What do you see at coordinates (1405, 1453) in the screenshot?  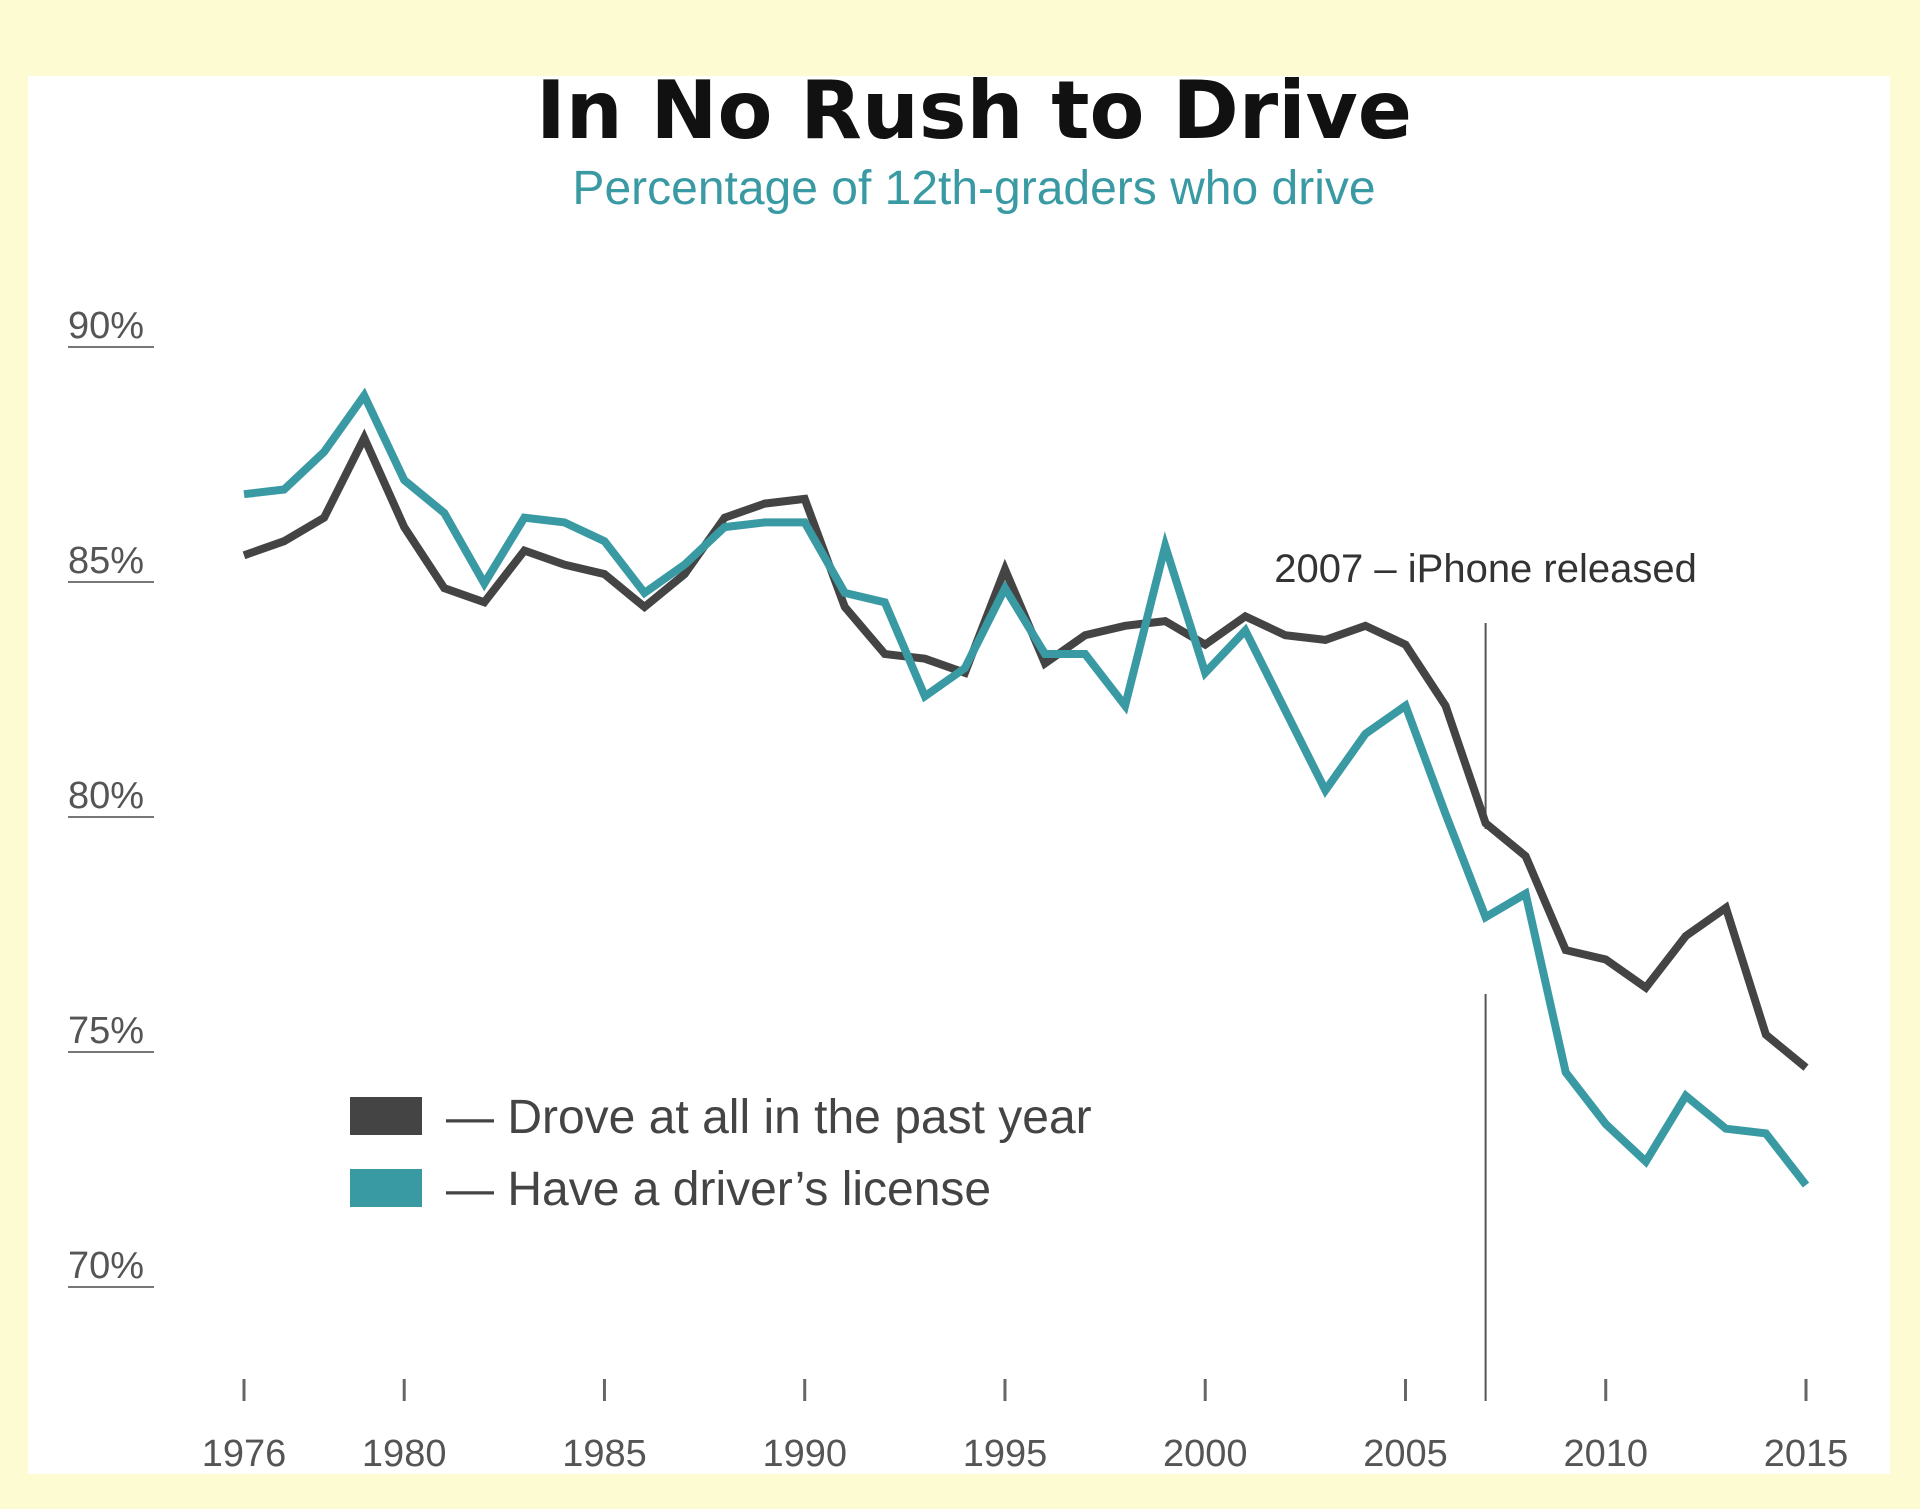 I see `x-tick-label-2005: 2005` at bounding box center [1405, 1453].